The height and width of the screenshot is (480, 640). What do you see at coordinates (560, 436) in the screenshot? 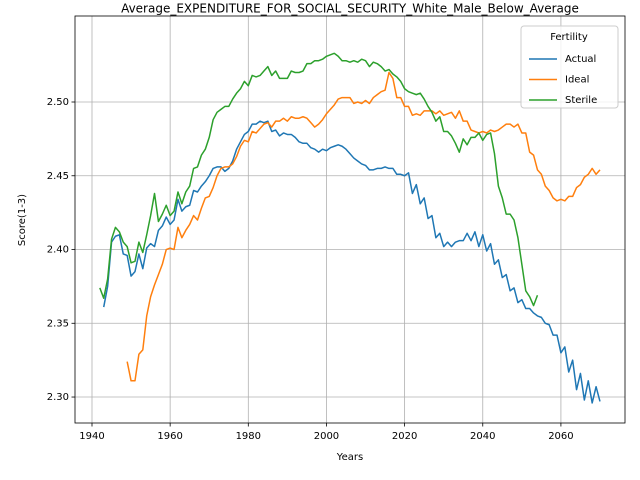
I see `x-tick-label: 2060` at bounding box center [560, 436].